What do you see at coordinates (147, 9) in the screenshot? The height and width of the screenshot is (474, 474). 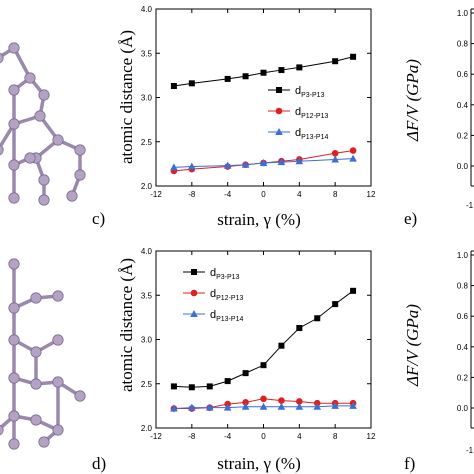 I see `y-tick-label: 4.0` at bounding box center [147, 9].